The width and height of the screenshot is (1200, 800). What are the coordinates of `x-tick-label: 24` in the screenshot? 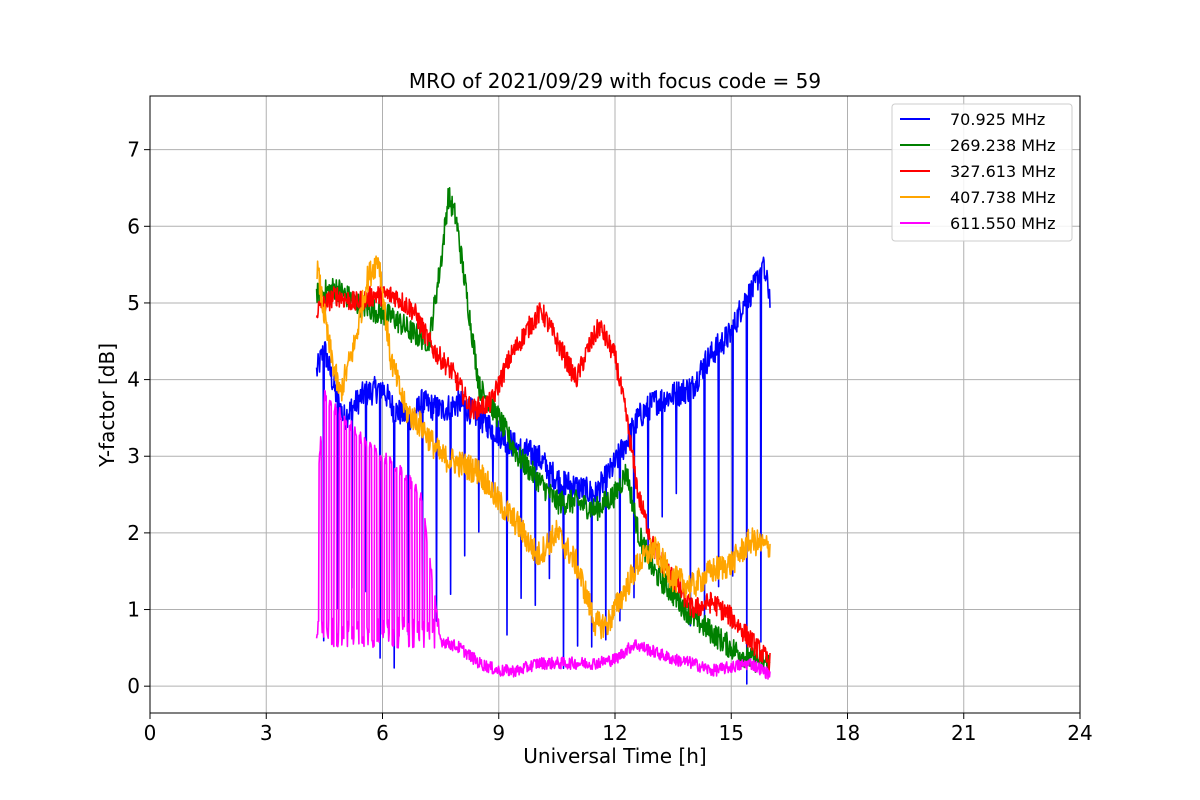 It's located at (1079, 733).